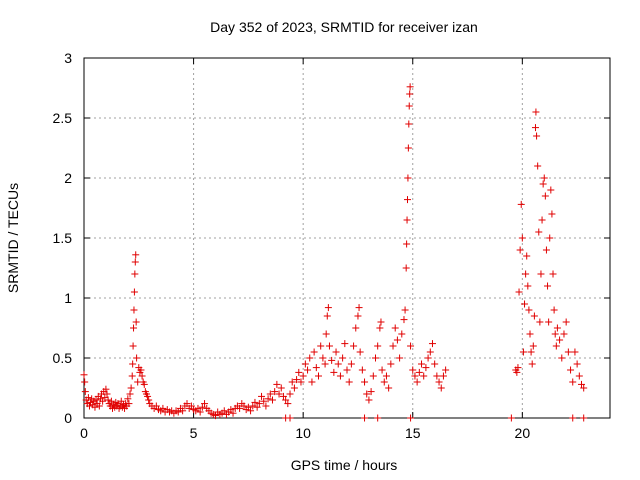  I want to click on x-tick-label: 20, so click(523, 433).